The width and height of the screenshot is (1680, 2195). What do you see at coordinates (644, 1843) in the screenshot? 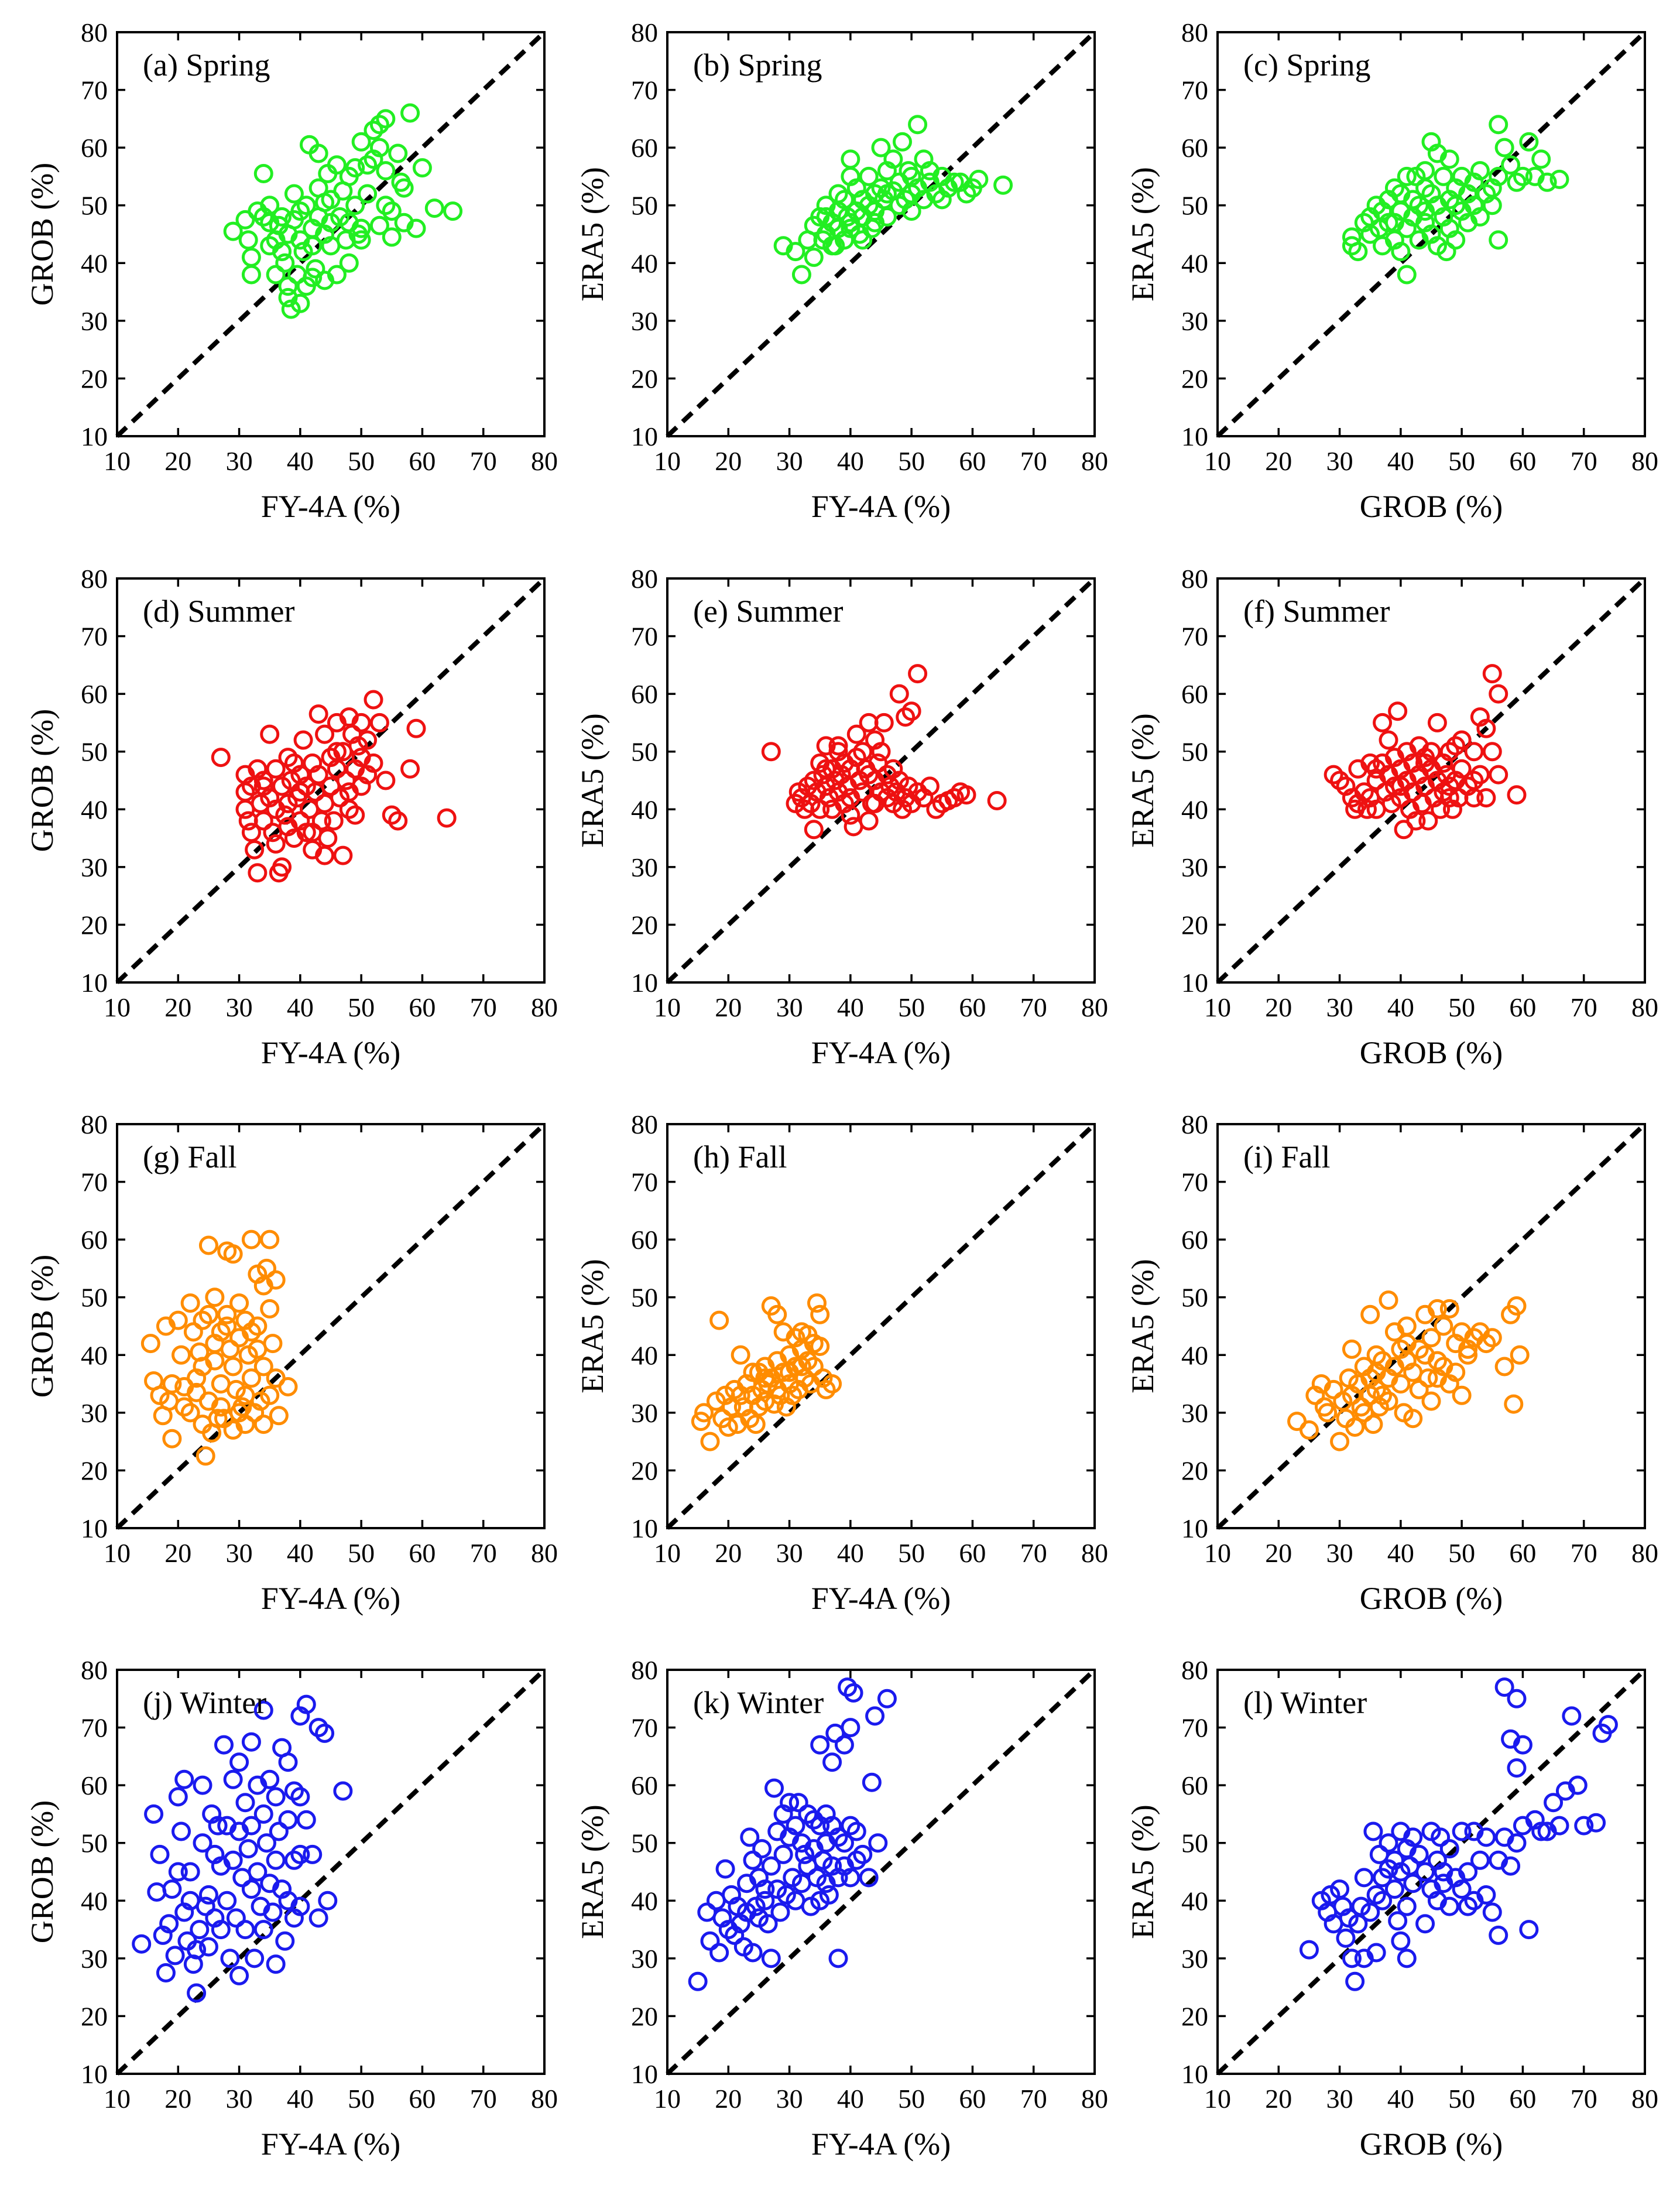
I see `panel-10-y-tick-label: 50` at bounding box center [644, 1843].